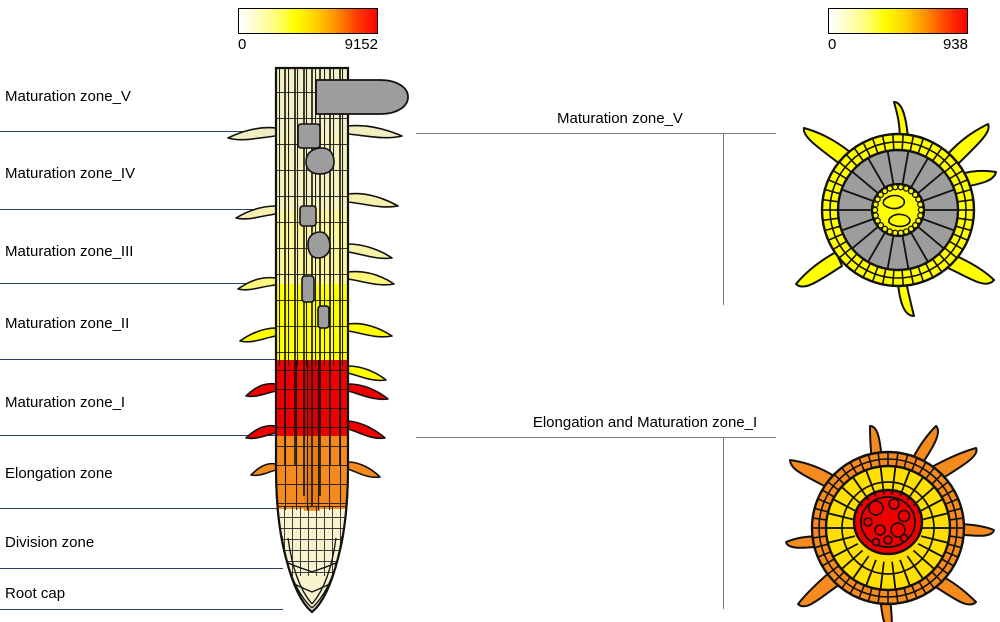  Describe the element at coordinates (362, 97) in the screenshot. I see `large-aerenchyma-lacuna` at that location.